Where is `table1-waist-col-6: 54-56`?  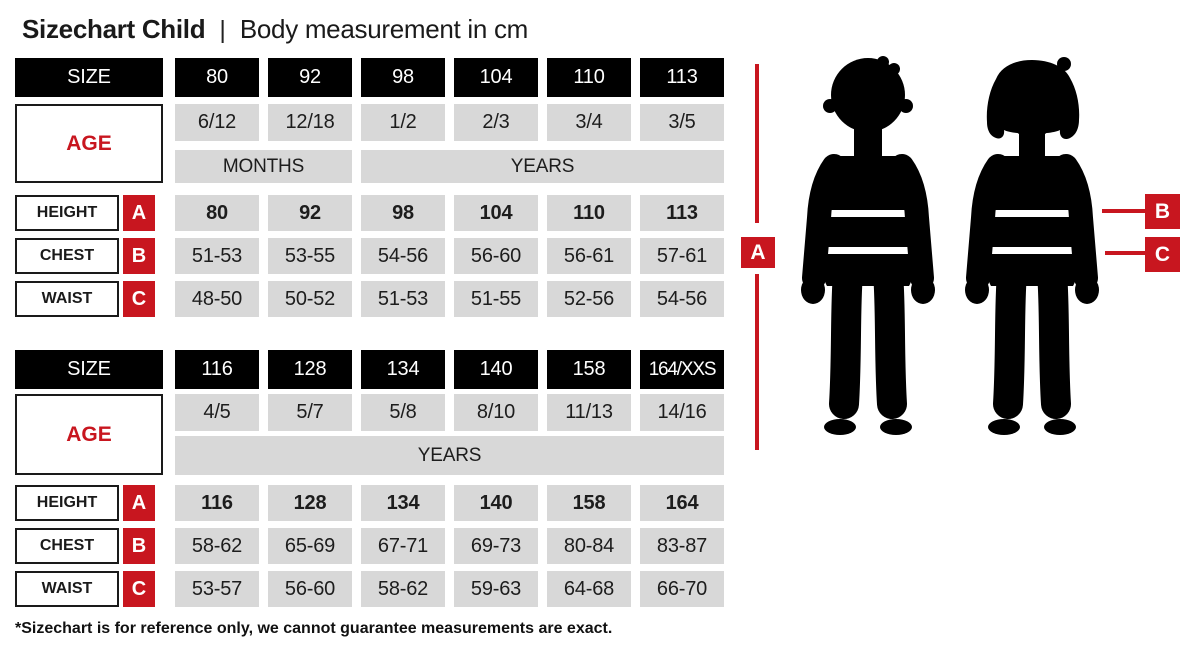
table1-waist-col-6: 54-56 is located at coordinates (682, 299).